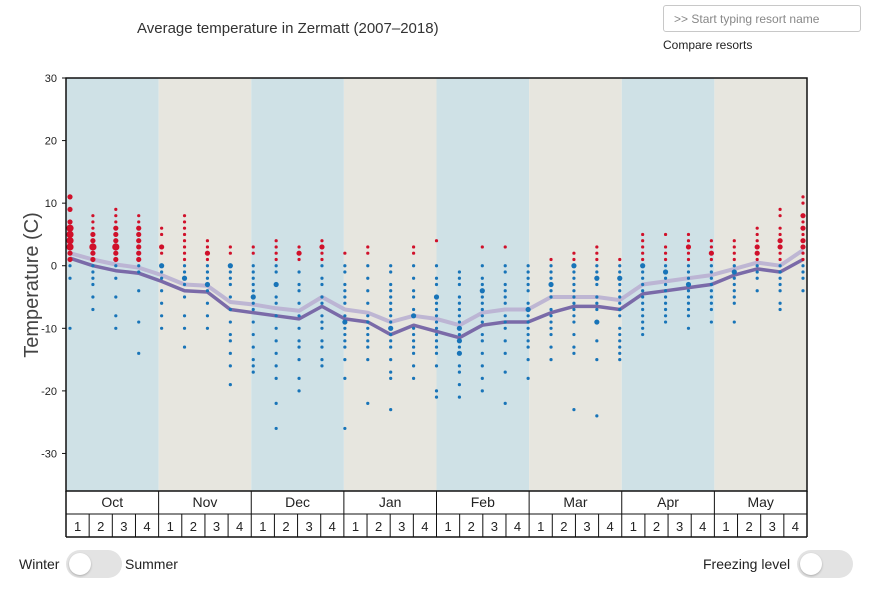  What do you see at coordinates (112, 502) in the screenshot?
I see `month-label: Oct` at bounding box center [112, 502].